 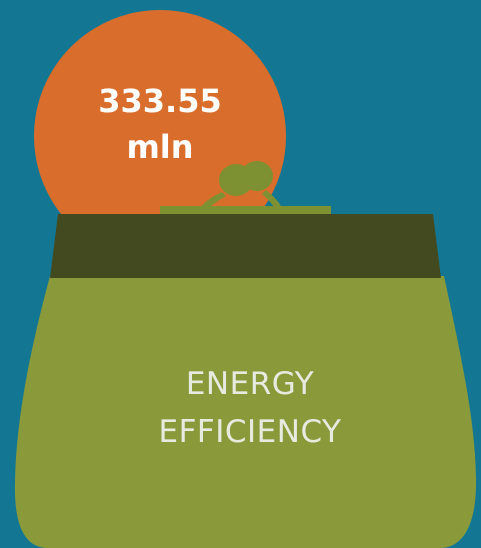 What do you see at coordinates (160, 124) in the screenshot?
I see `coin-value-text: 333.55 mln` at bounding box center [160, 124].